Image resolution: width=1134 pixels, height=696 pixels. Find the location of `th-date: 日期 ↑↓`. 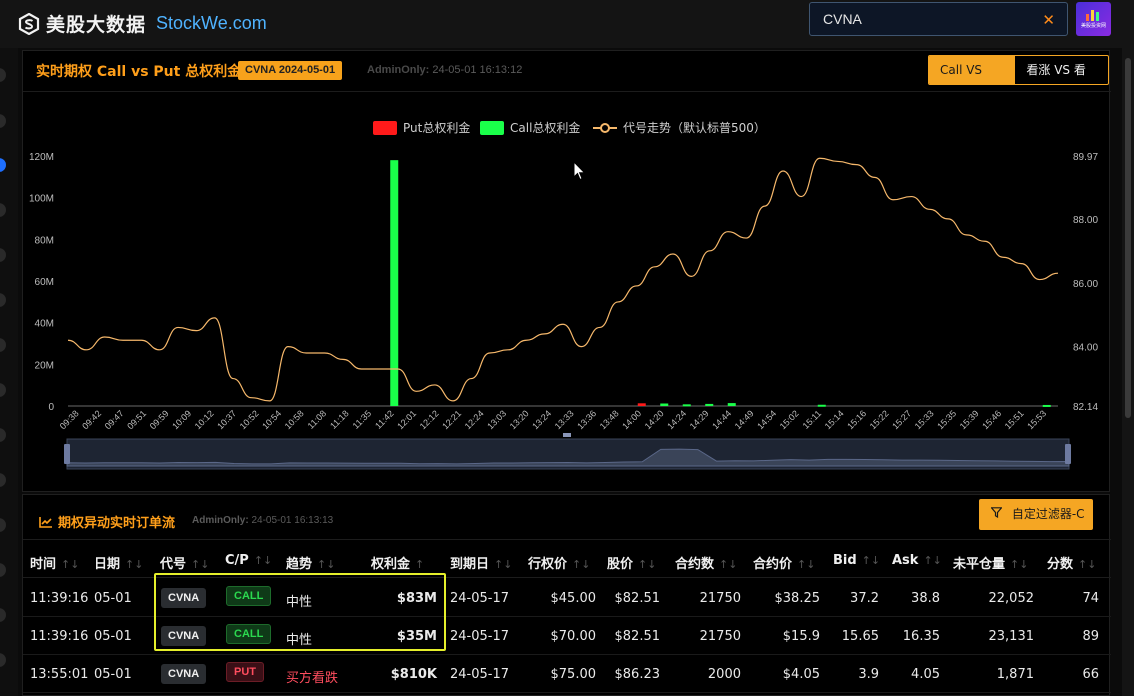

th-date: 日期 ↑↓ is located at coordinates (118, 562).